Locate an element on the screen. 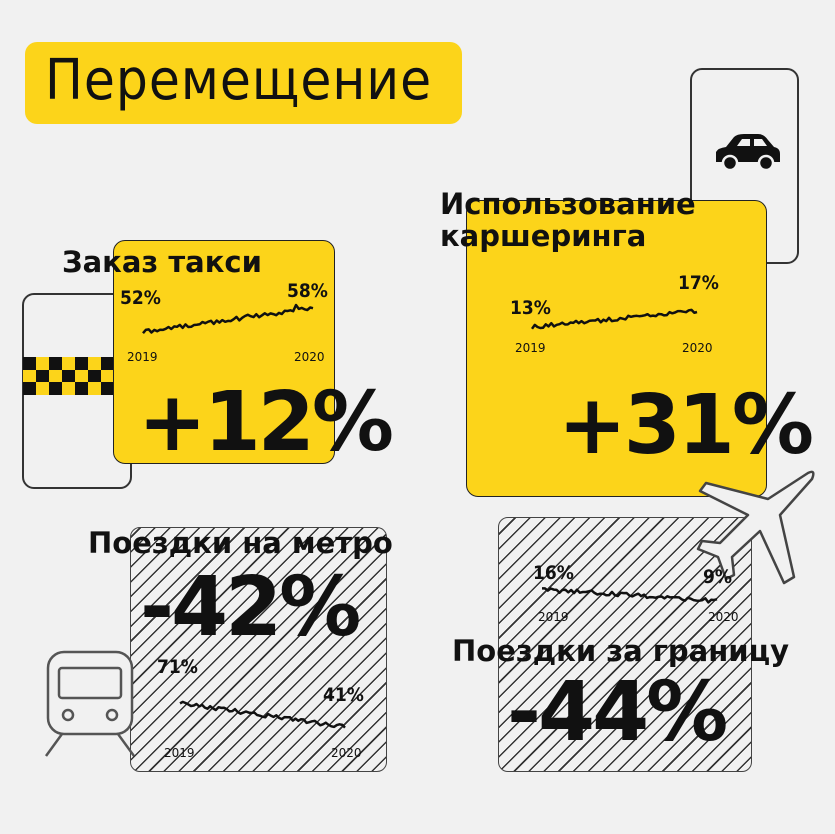 Image resolution: width=835 pixels, height=834 pixels. abroad-card is located at coordinates (625, 644).